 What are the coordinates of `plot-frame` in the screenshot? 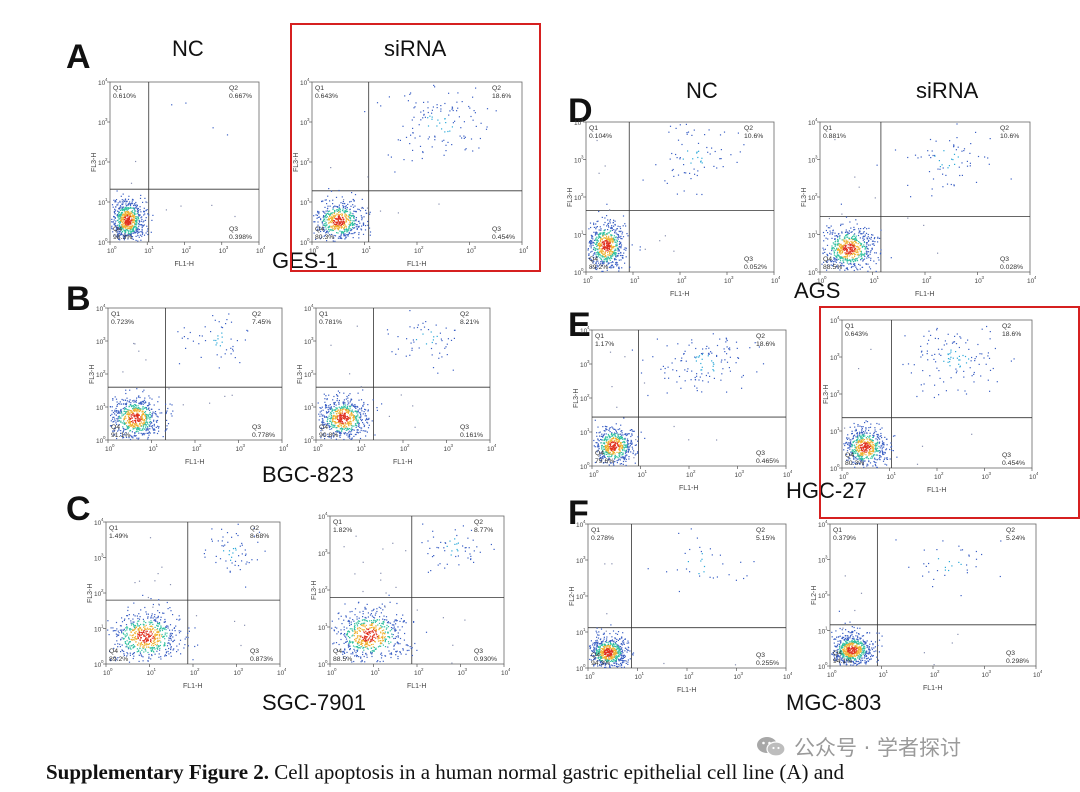 It's located at (417, 590).